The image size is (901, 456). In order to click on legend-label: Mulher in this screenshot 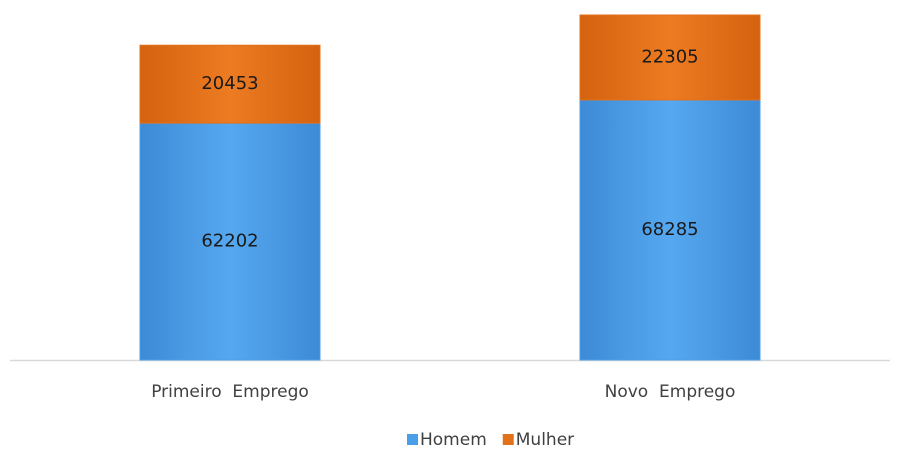, I will do `click(545, 440)`.